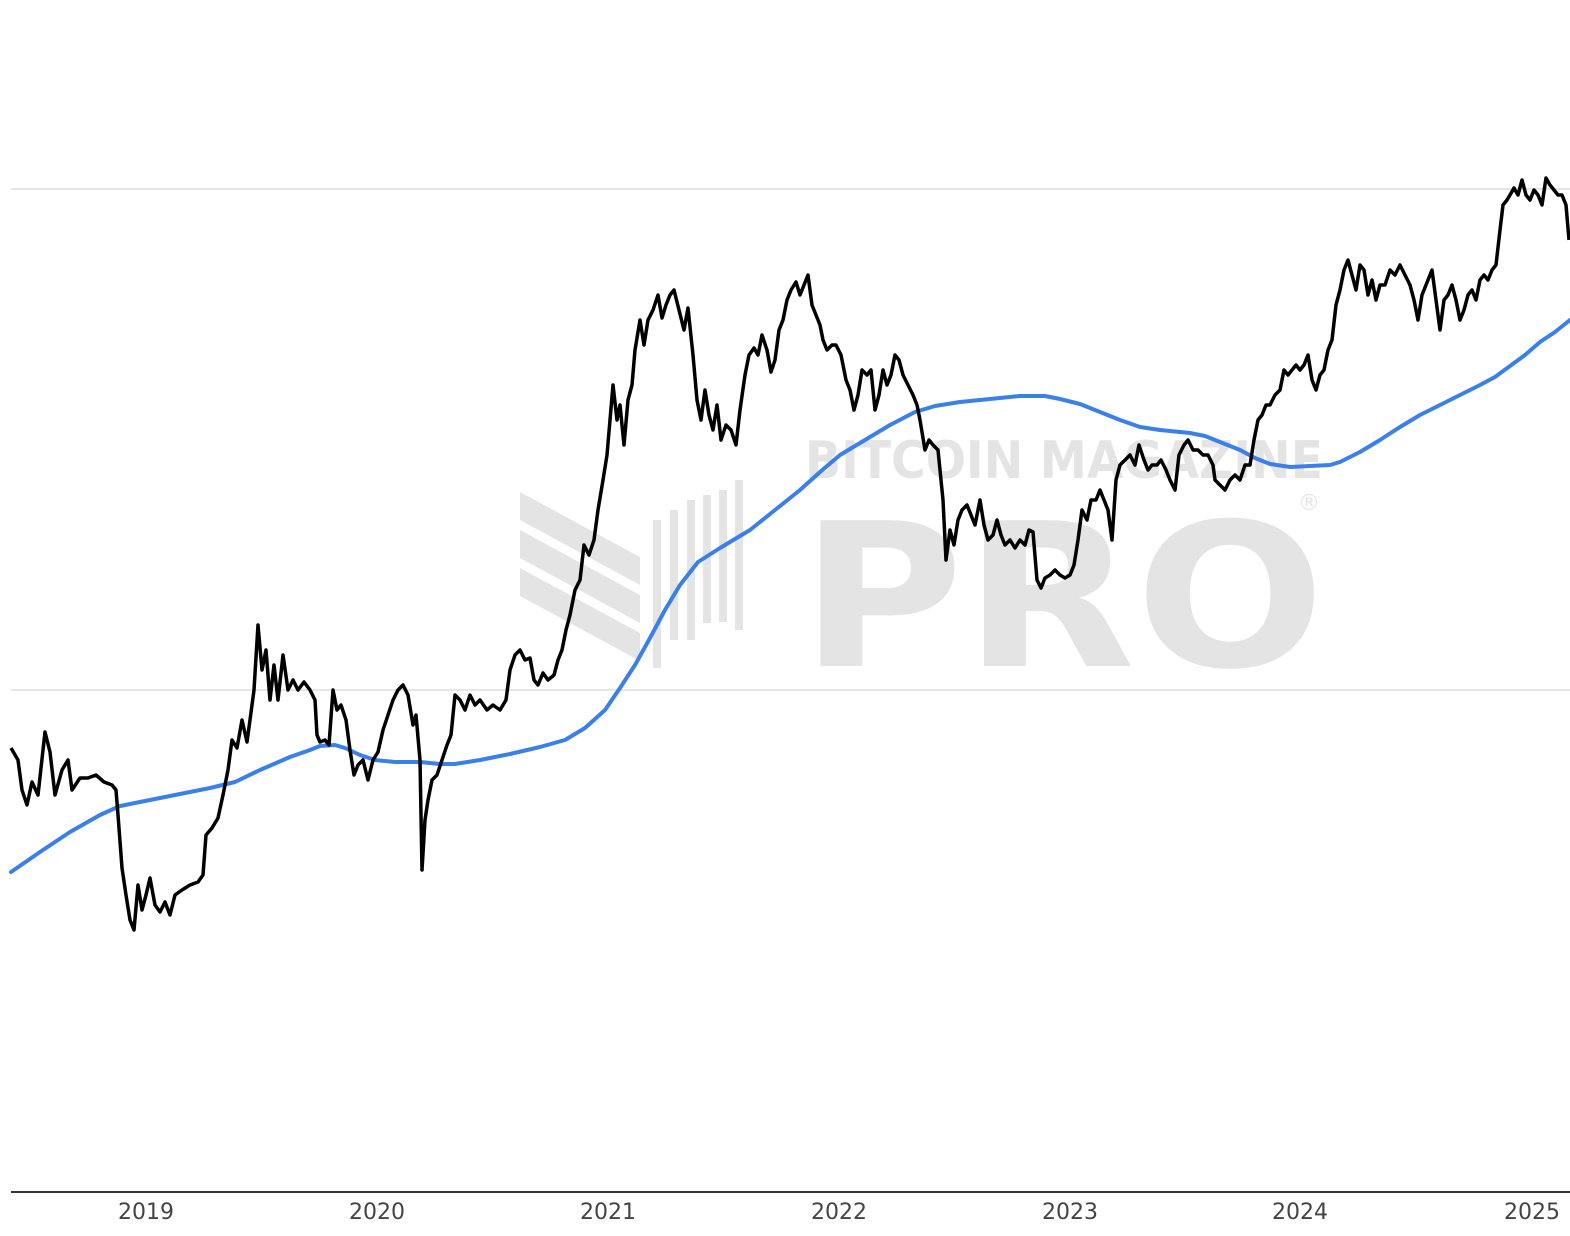  I want to click on x-tick-label: 2023, so click(1070, 1212).